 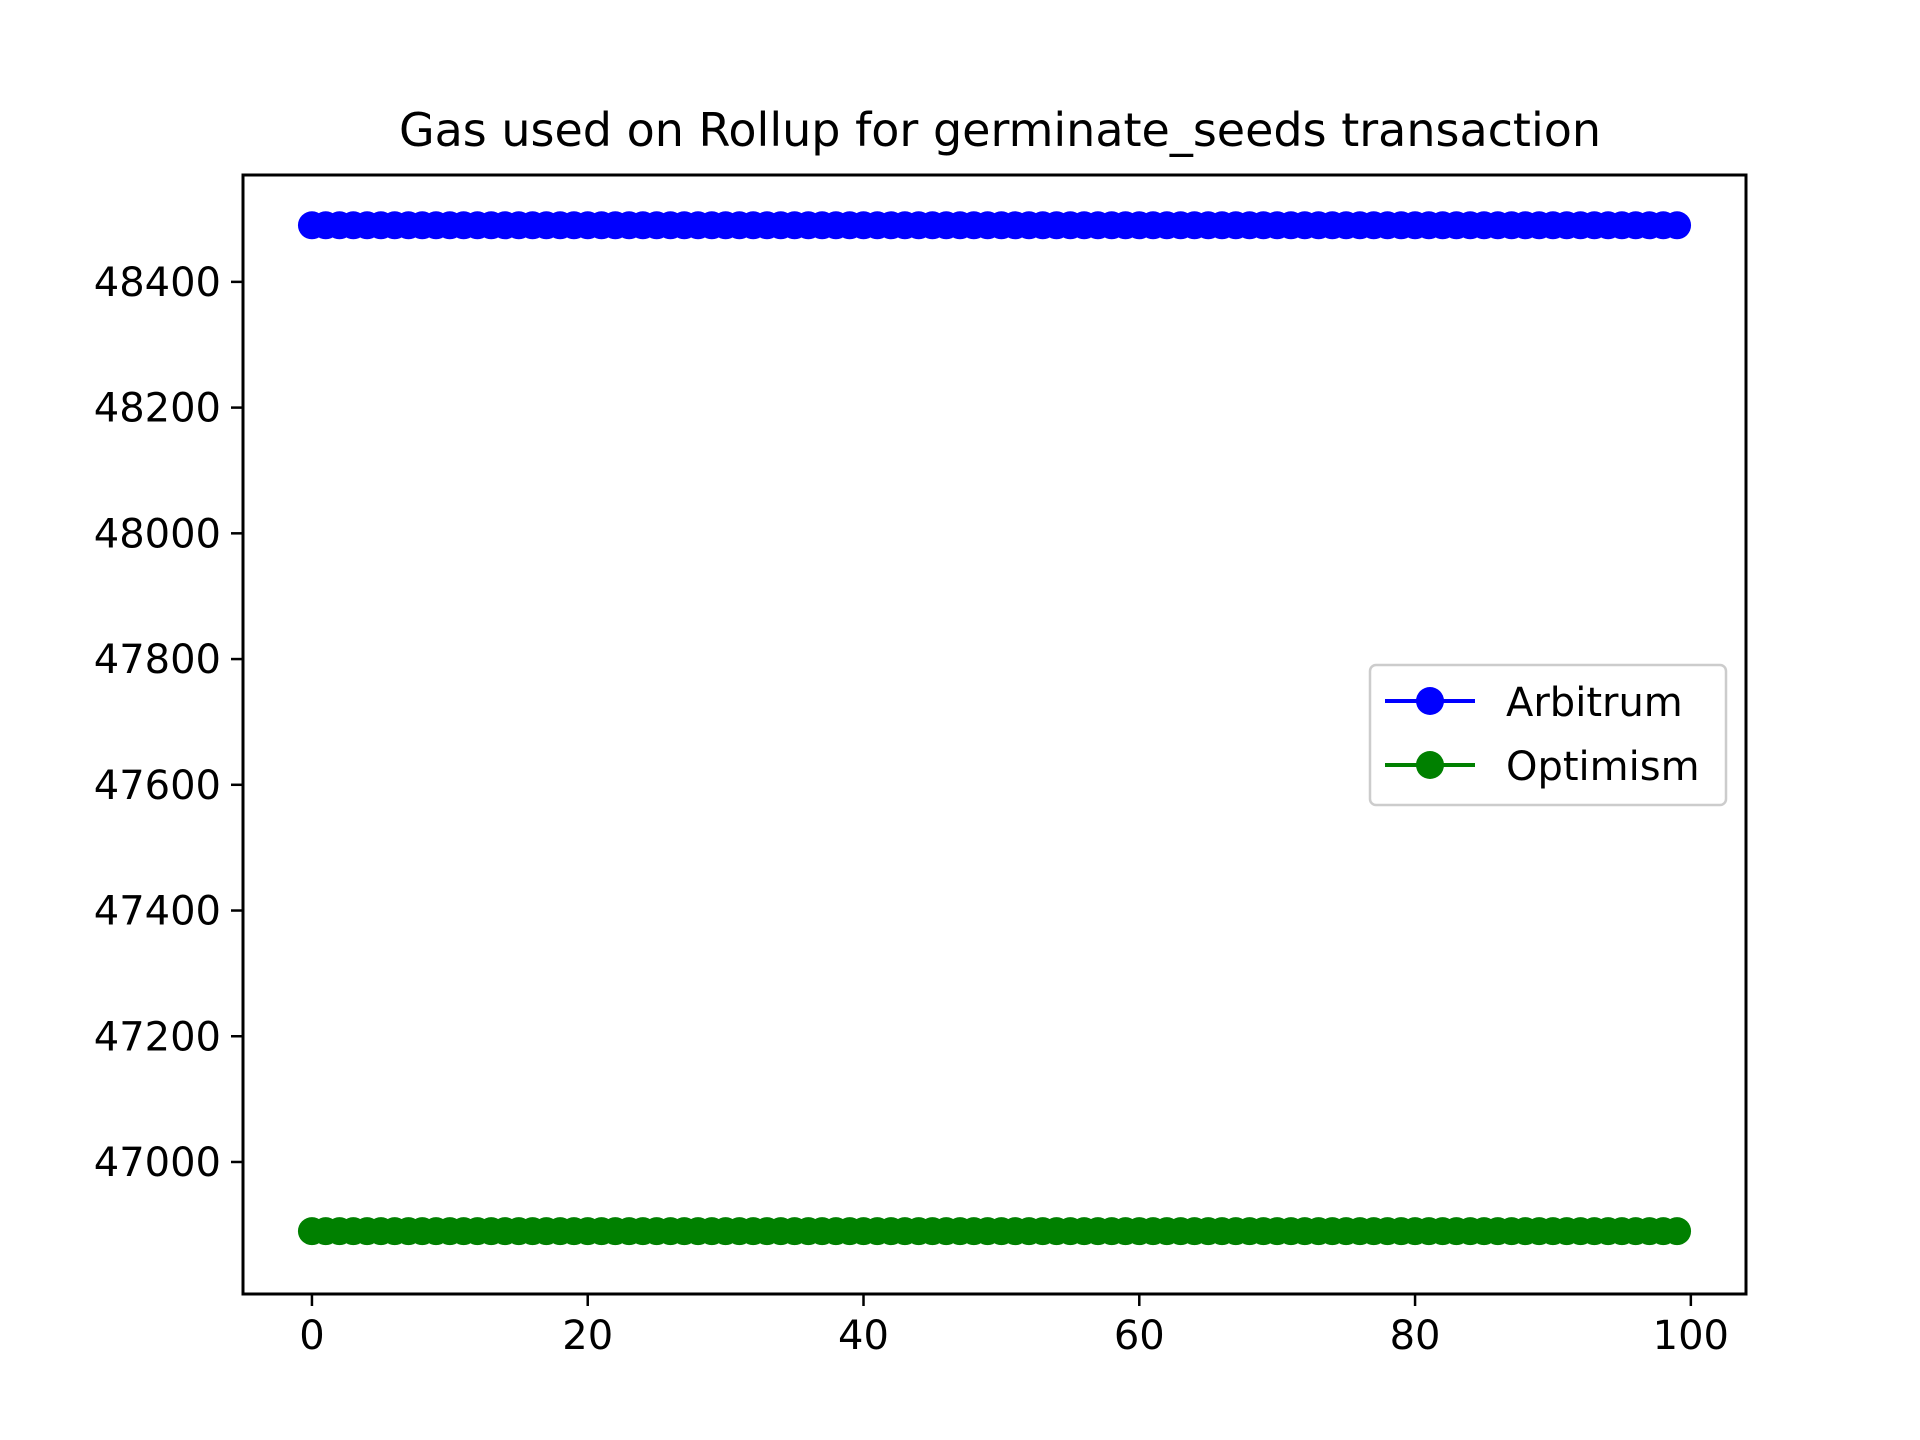 What do you see at coordinates (311, 1336) in the screenshot?
I see `x-tick-label: 0` at bounding box center [311, 1336].